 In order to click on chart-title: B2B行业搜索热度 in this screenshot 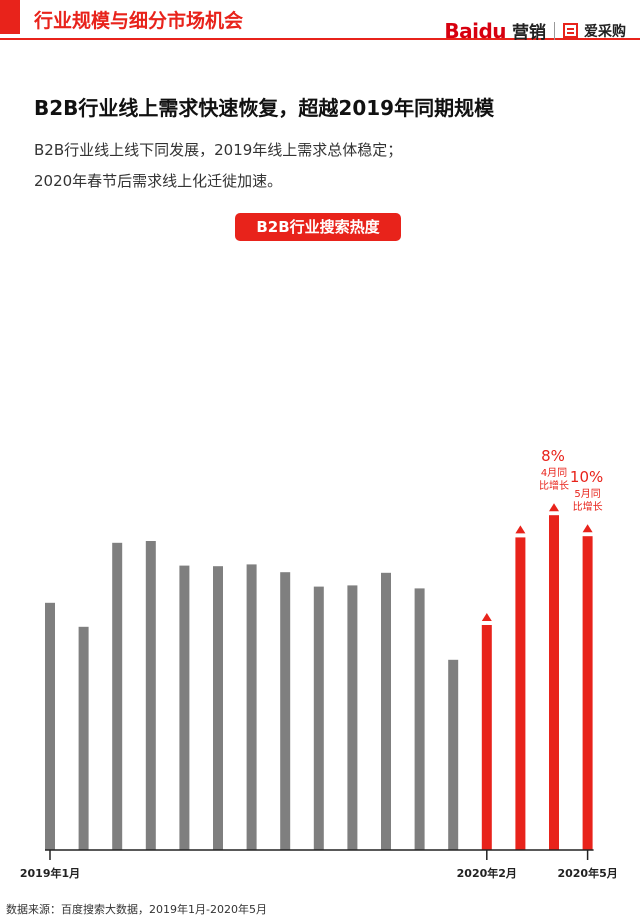, I will do `click(318, 227)`.